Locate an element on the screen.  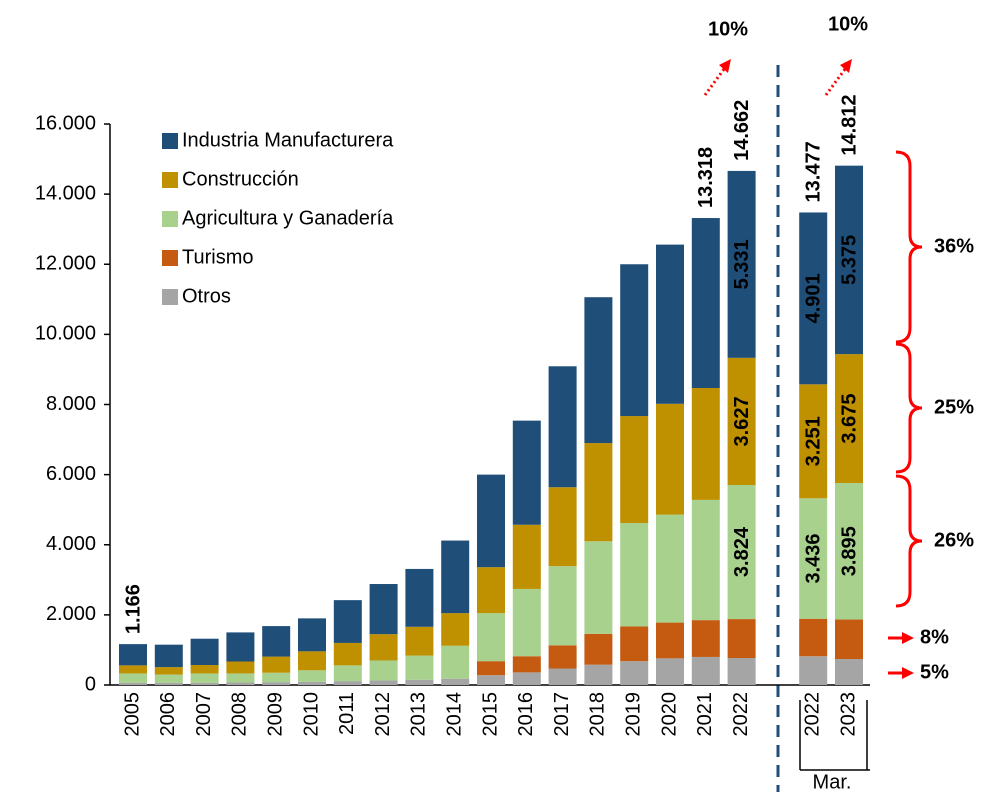
x-tick-label: 2013 is located at coordinates (419, 714).